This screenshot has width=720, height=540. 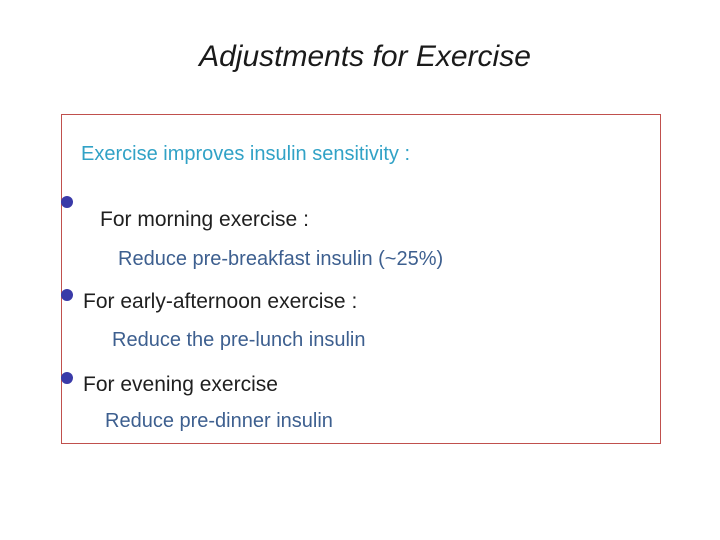 What do you see at coordinates (204, 219) in the screenshot?
I see `list-item-heading: For morning exercise :` at bounding box center [204, 219].